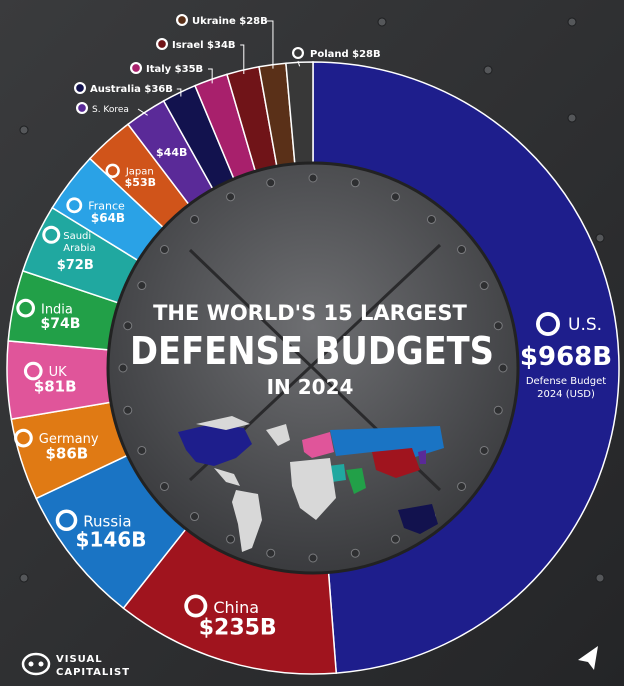 This screenshot has width=624, height=686. I want to click on logo-line-2: CAPITALIST, so click(93, 672).